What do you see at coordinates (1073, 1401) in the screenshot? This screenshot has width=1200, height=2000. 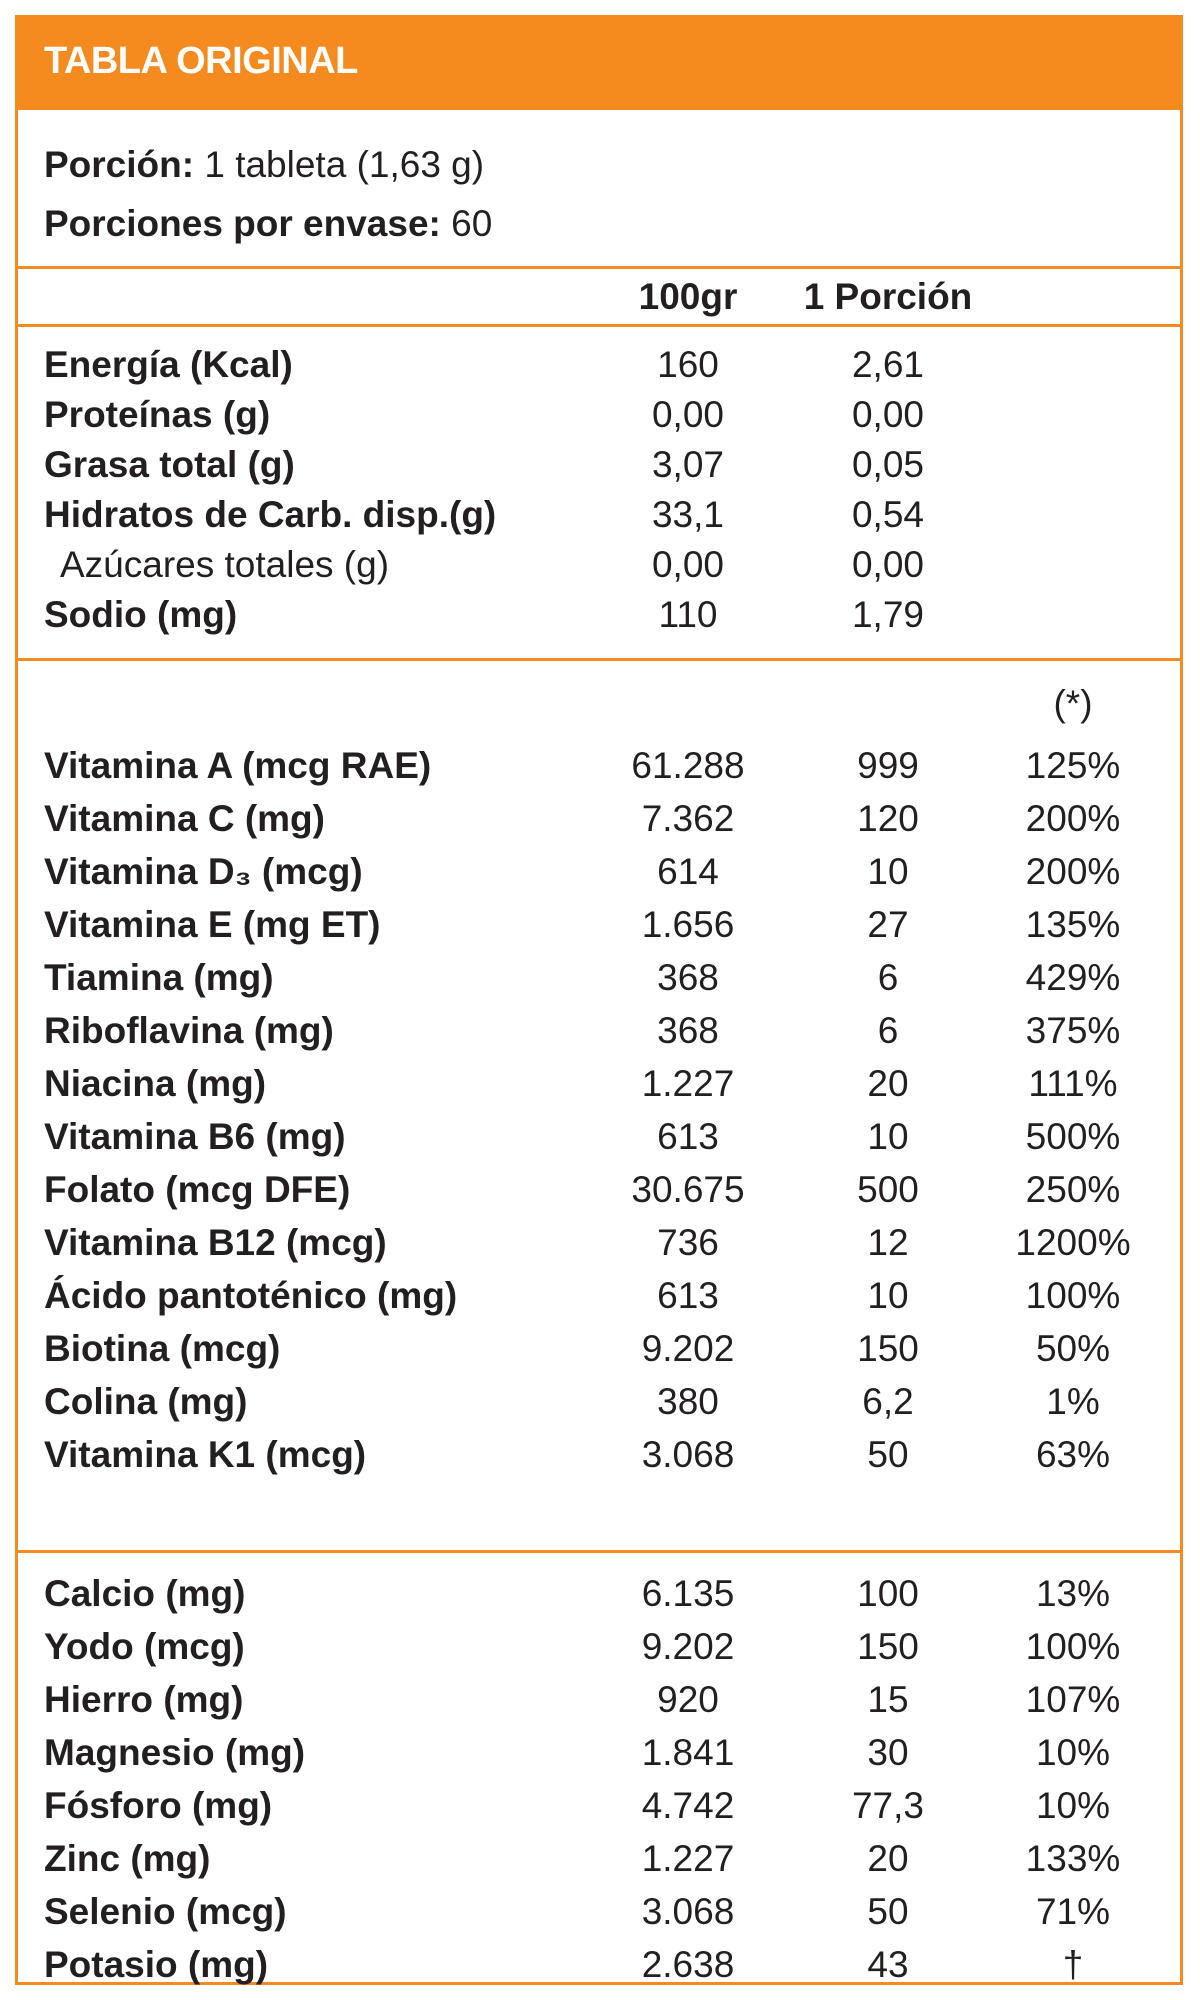 I see `value-idr-percent: 1%` at bounding box center [1073, 1401].